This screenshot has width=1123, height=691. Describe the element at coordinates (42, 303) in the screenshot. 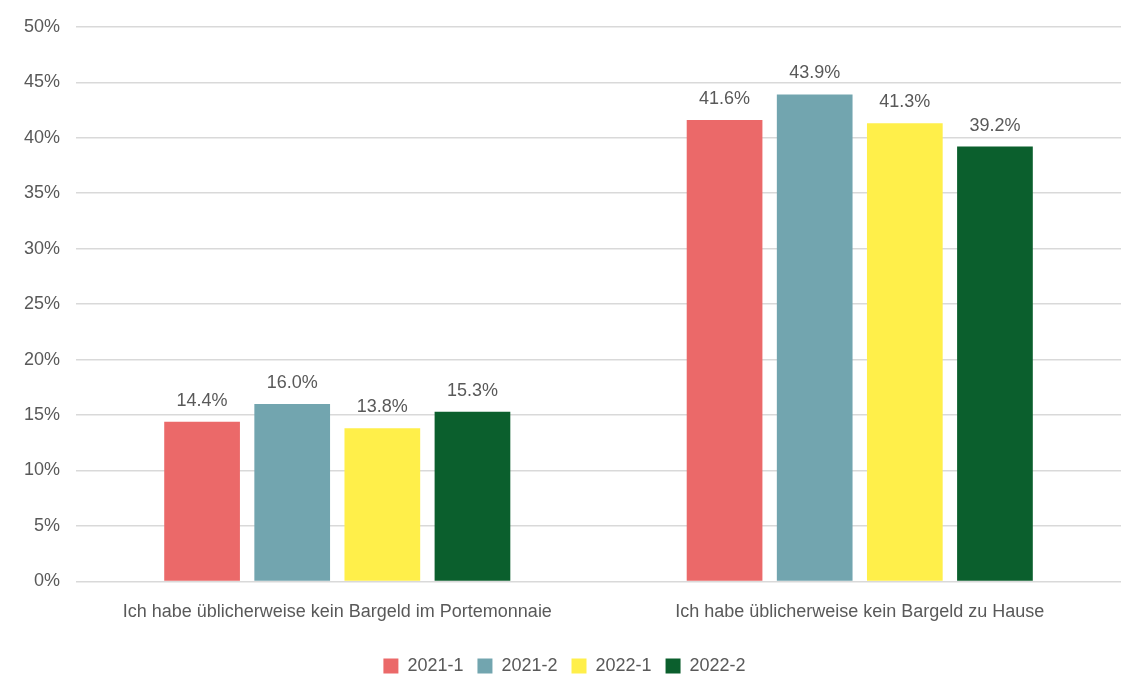

I see `y-tick-label: 25%` at that location.